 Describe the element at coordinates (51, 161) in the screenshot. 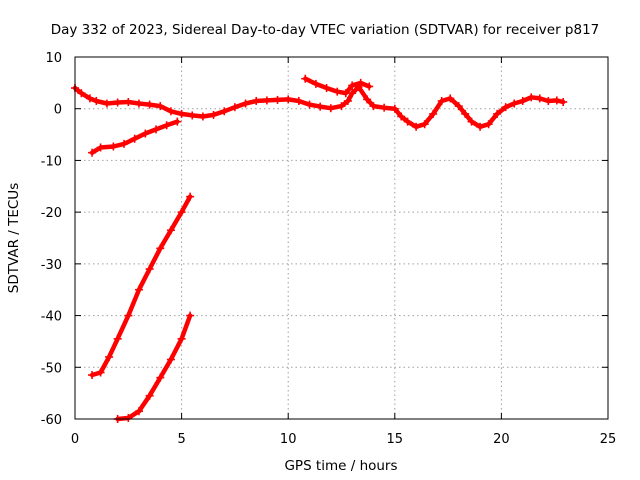

I see `y-tick-label-2: -10` at that location.